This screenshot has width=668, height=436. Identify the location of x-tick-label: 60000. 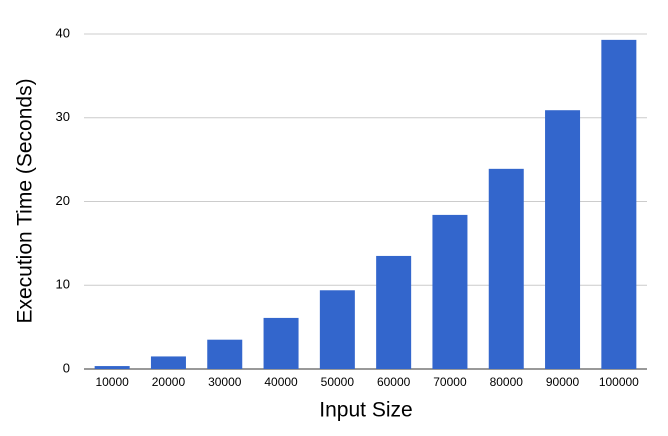
(394, 382).